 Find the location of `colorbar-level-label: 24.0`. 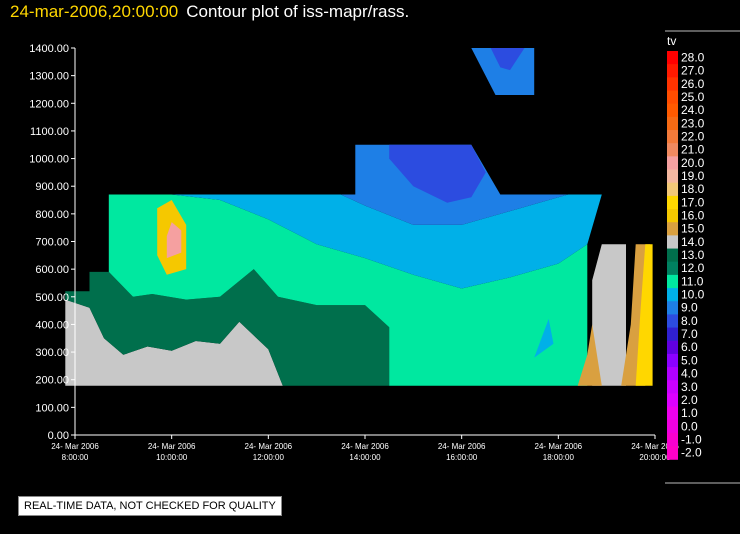

colorbar-level-label: 24.0 is located at coordinates (693, 110).